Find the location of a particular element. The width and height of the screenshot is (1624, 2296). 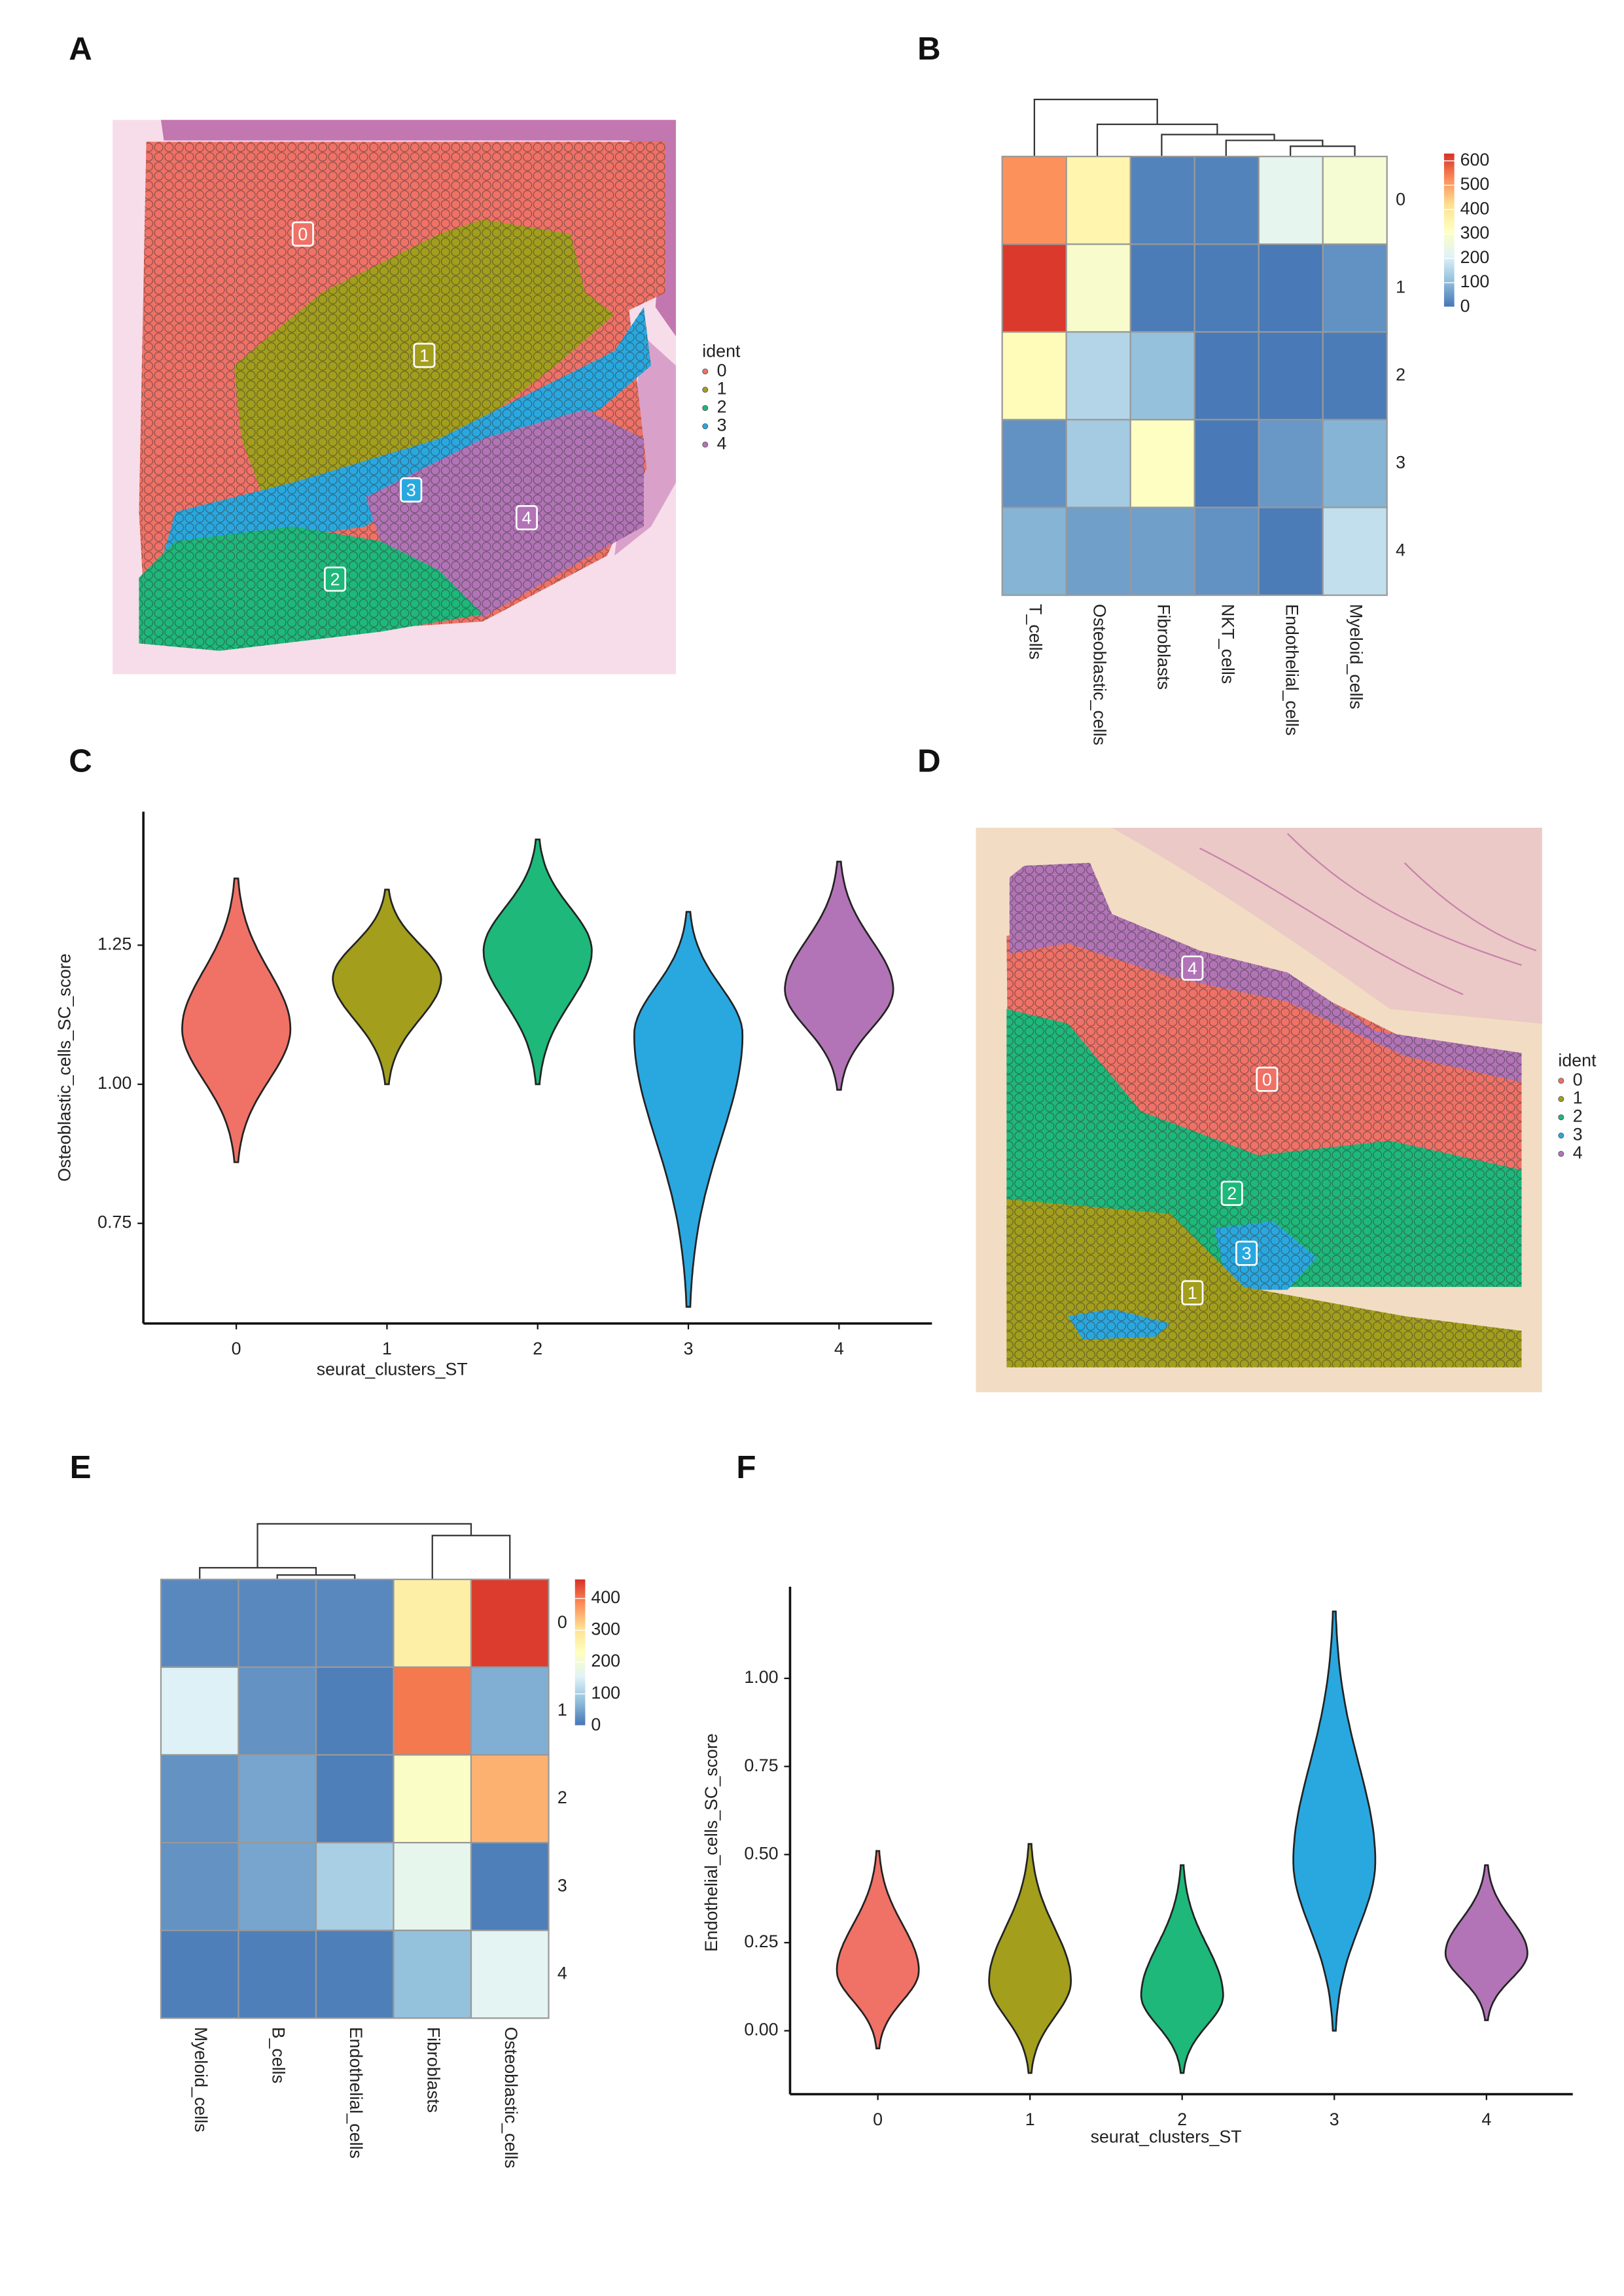

column-label: Myeloid_cells is located at coordinates (201, 2079).